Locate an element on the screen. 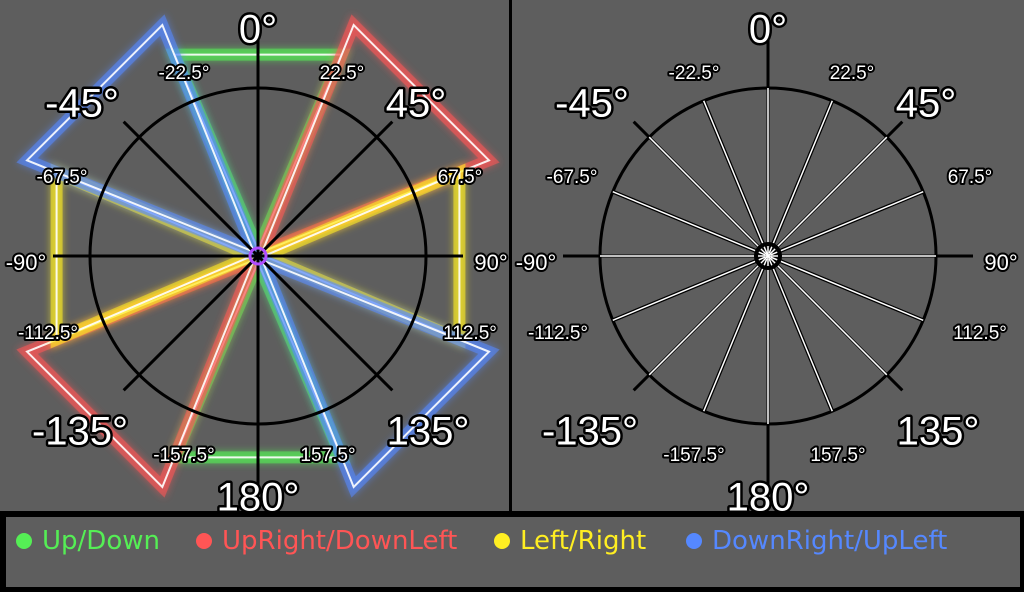 Image resolution: width=1024 pixels, height=592 pixels. blue-dot-icon is located at coordinates (694, 541).